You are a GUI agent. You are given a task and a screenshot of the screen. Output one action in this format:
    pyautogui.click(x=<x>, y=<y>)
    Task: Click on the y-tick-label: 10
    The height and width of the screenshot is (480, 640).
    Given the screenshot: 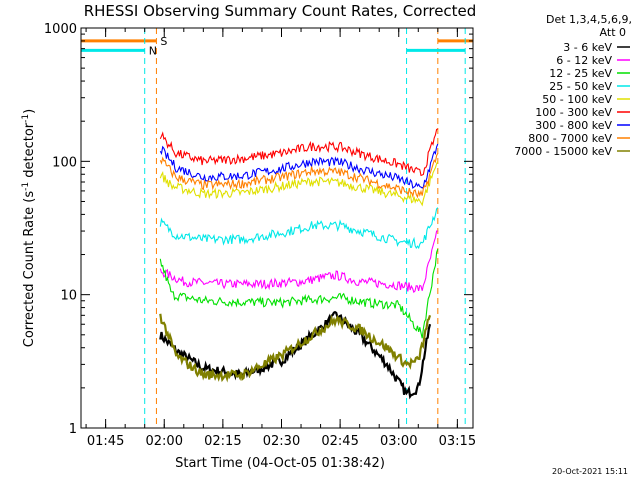 What is the action you would take?
    pyautogui.click(x=68, y=296)
    